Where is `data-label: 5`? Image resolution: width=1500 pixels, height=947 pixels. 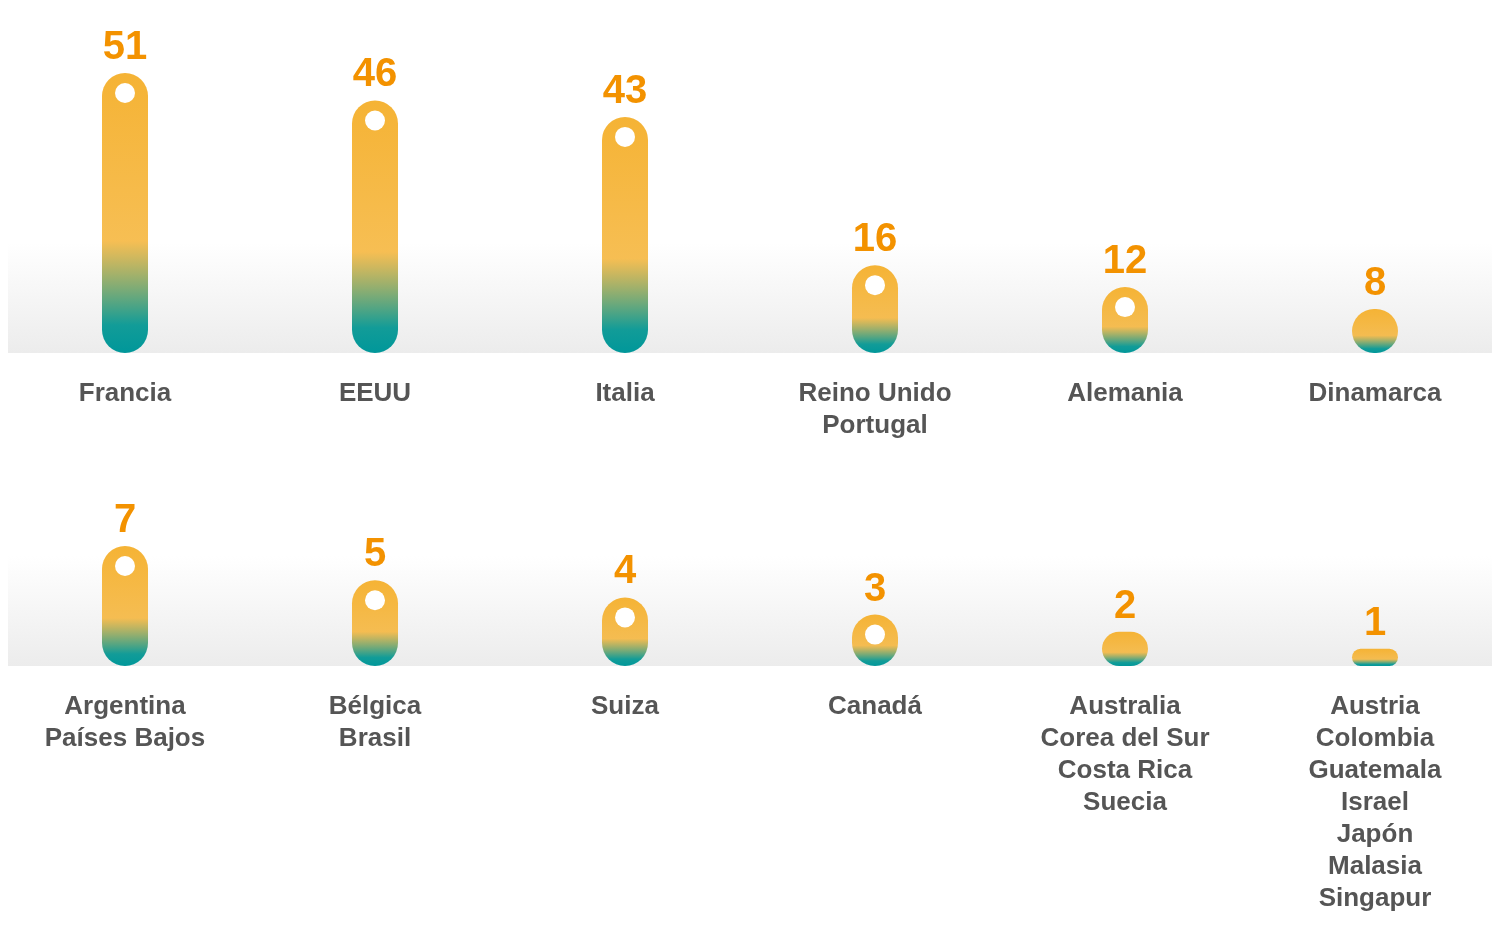
data-label: 5 is located at coordinates (375, 552).